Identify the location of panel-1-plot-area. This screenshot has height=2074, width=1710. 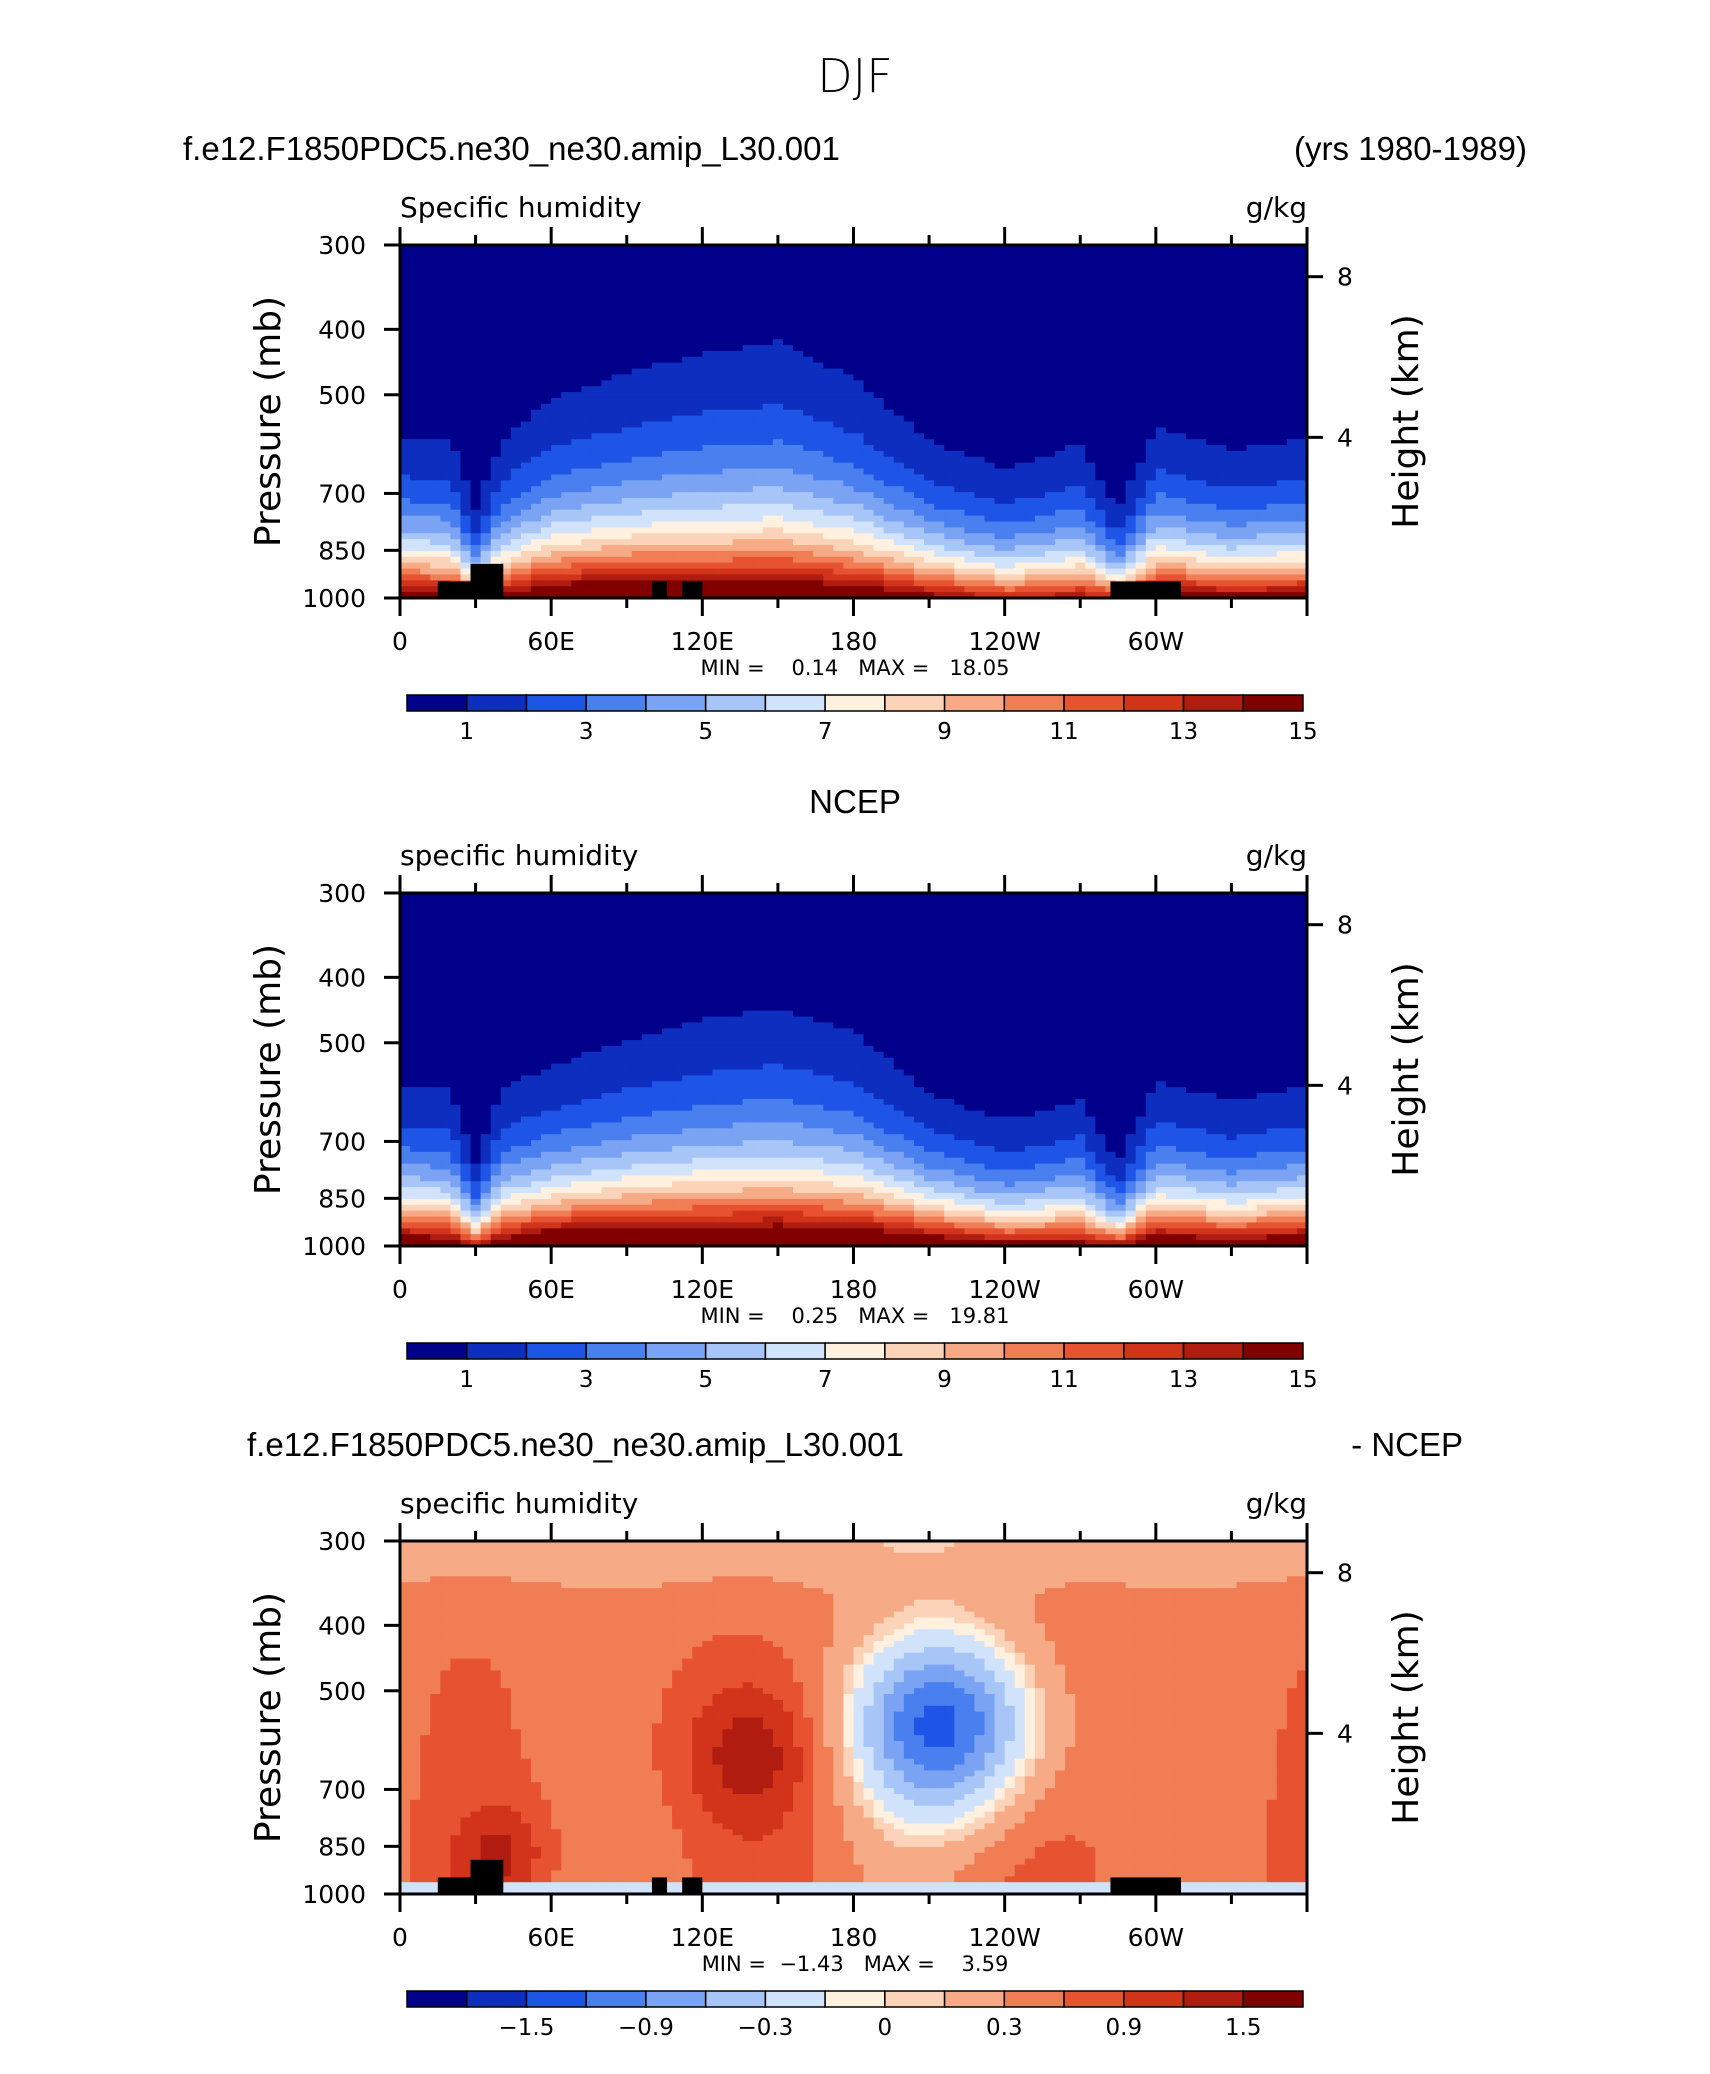
(853, 421).